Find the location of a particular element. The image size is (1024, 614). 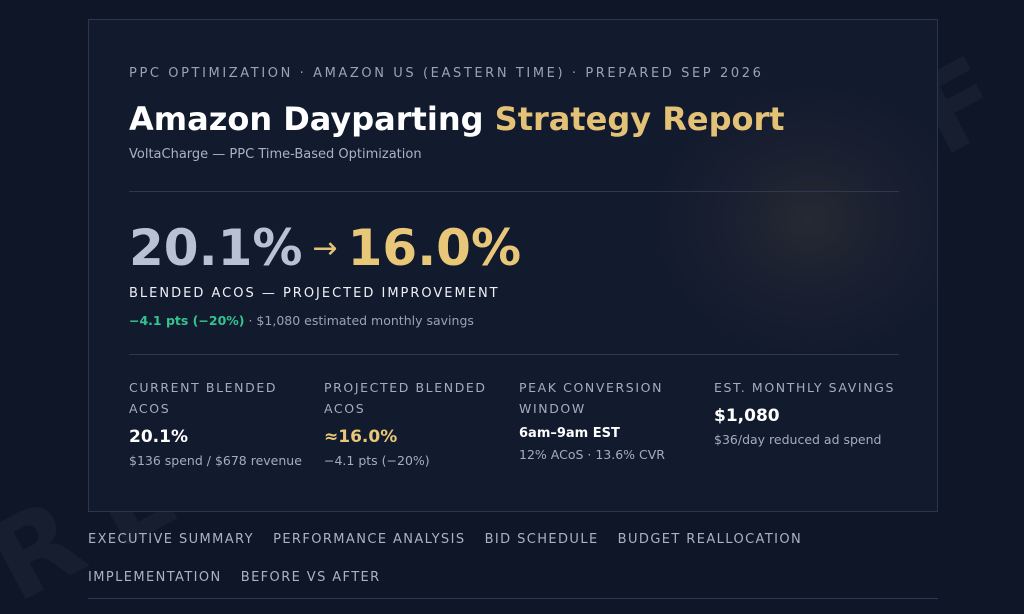

stat-label: PROJECTED BLENDED ACOS is located at coordinates (405, 398).